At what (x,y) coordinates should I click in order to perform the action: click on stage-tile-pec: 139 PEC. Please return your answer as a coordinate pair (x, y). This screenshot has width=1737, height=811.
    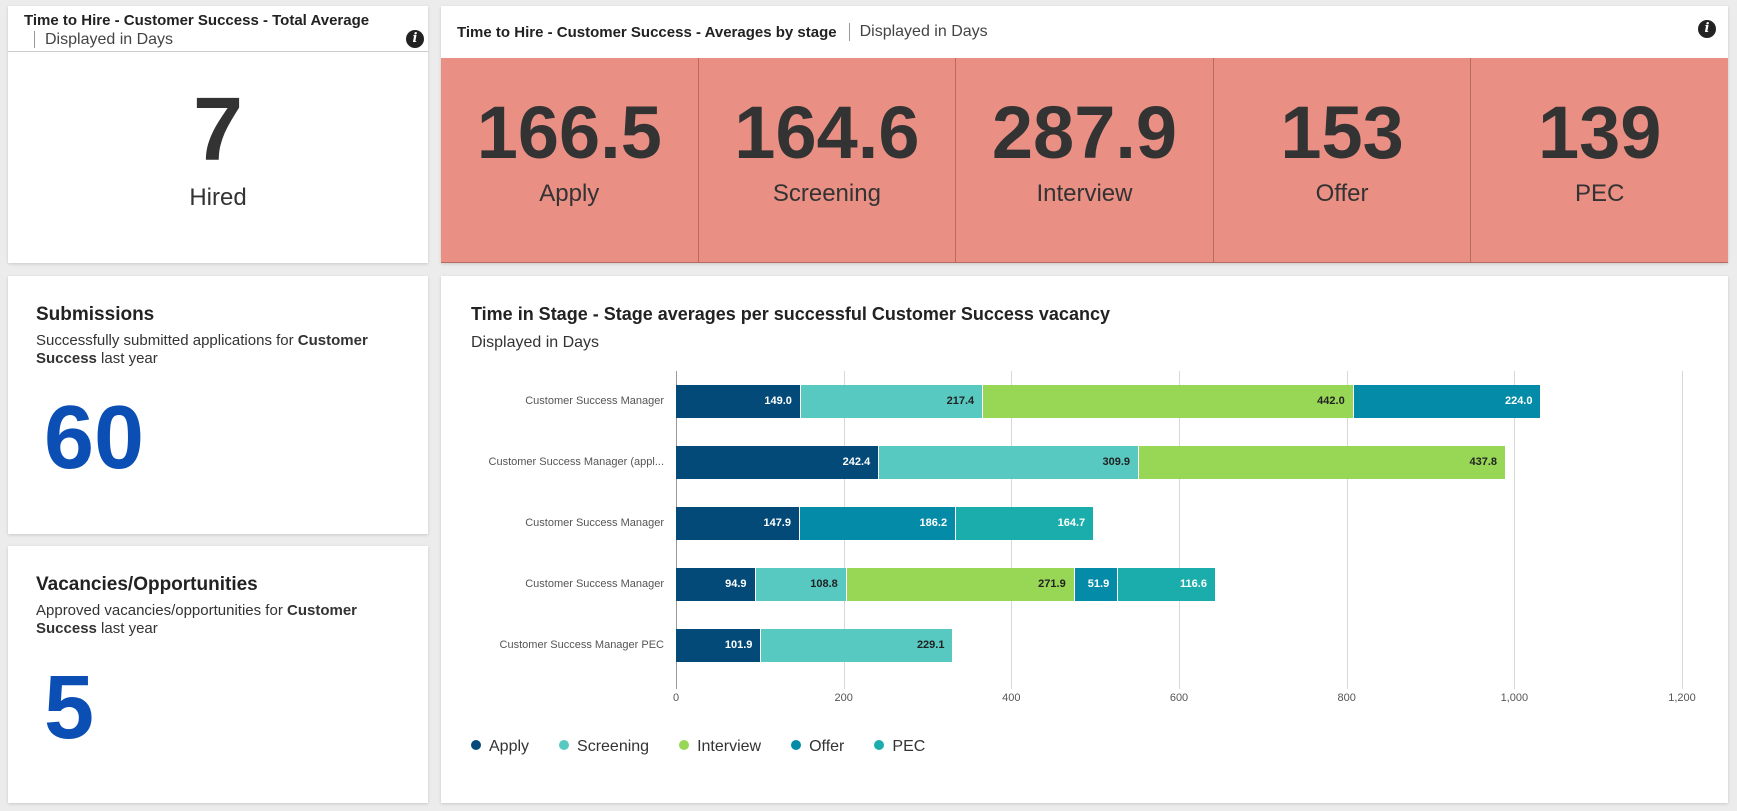
    Looking at the image, I should click on (1599, 160).